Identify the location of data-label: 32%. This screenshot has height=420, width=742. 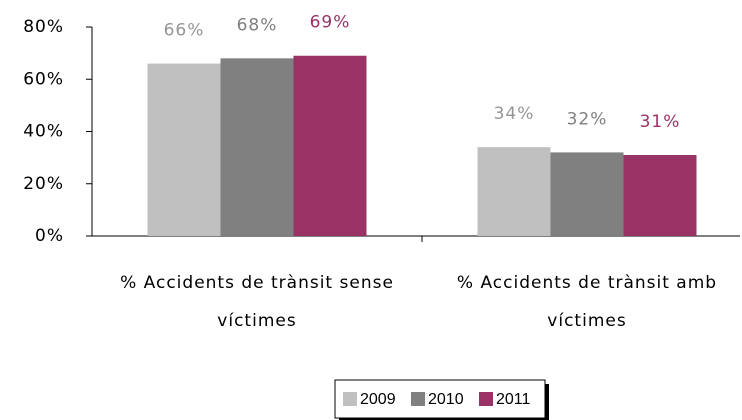
(587, 119).